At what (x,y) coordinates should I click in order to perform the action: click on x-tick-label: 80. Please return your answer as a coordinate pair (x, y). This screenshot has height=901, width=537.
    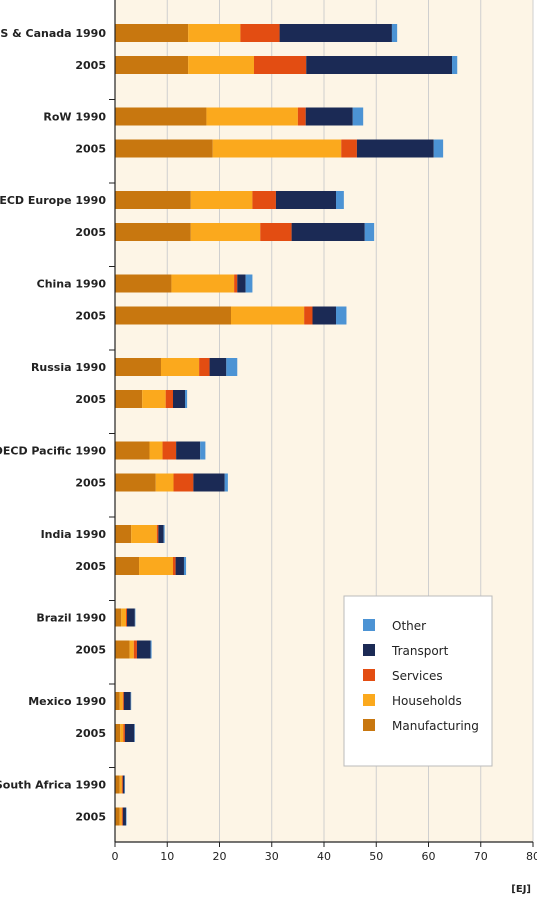
    Looking at the image, I should click on (531, 856).